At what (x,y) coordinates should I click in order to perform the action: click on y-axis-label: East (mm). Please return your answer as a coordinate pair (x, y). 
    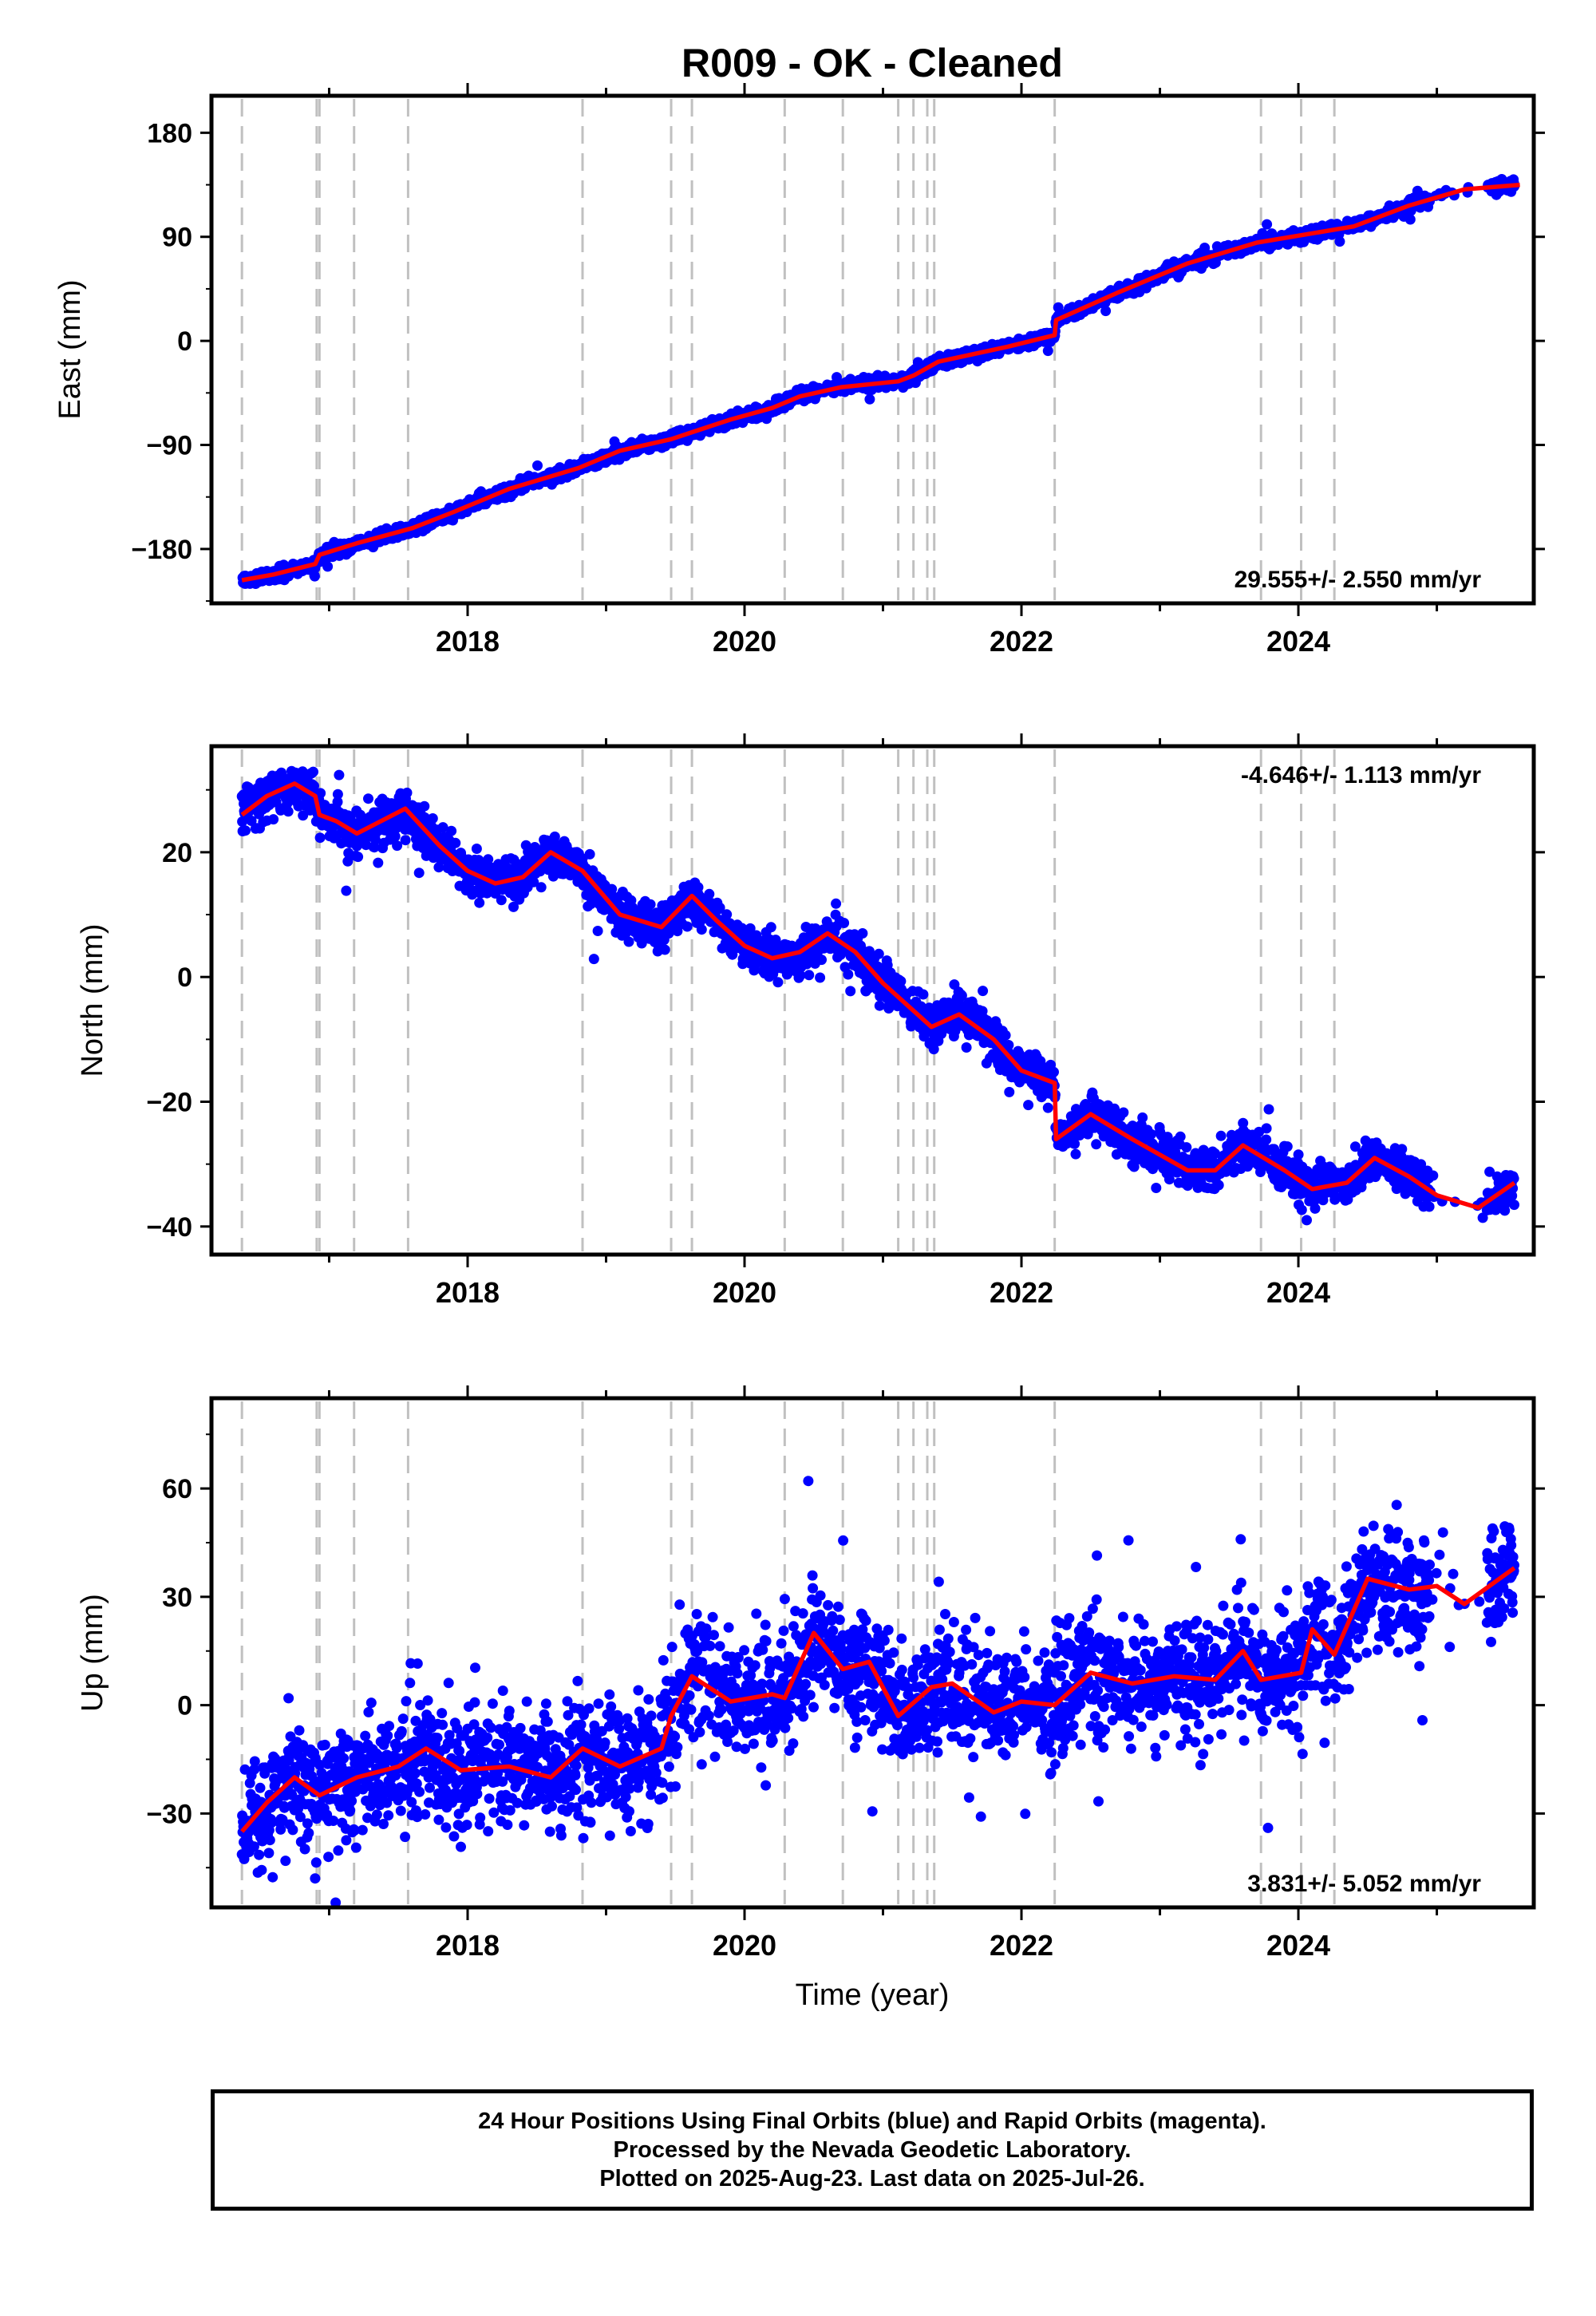
    Looking at the image, I should click on (70, 349).